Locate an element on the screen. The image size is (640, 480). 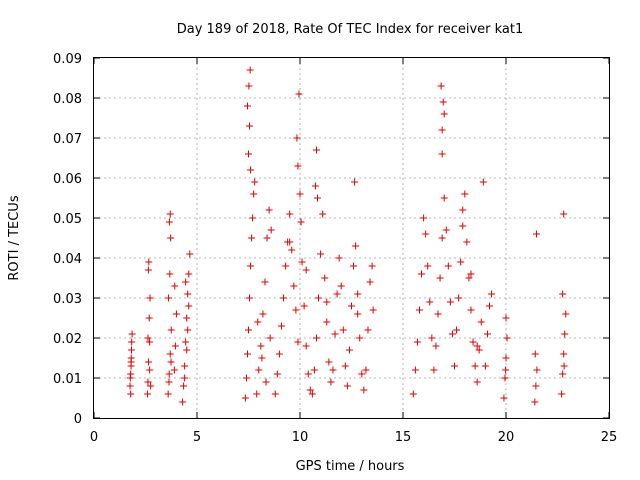
y-tick-label: 0.01 is located at coordinates (67, 379).